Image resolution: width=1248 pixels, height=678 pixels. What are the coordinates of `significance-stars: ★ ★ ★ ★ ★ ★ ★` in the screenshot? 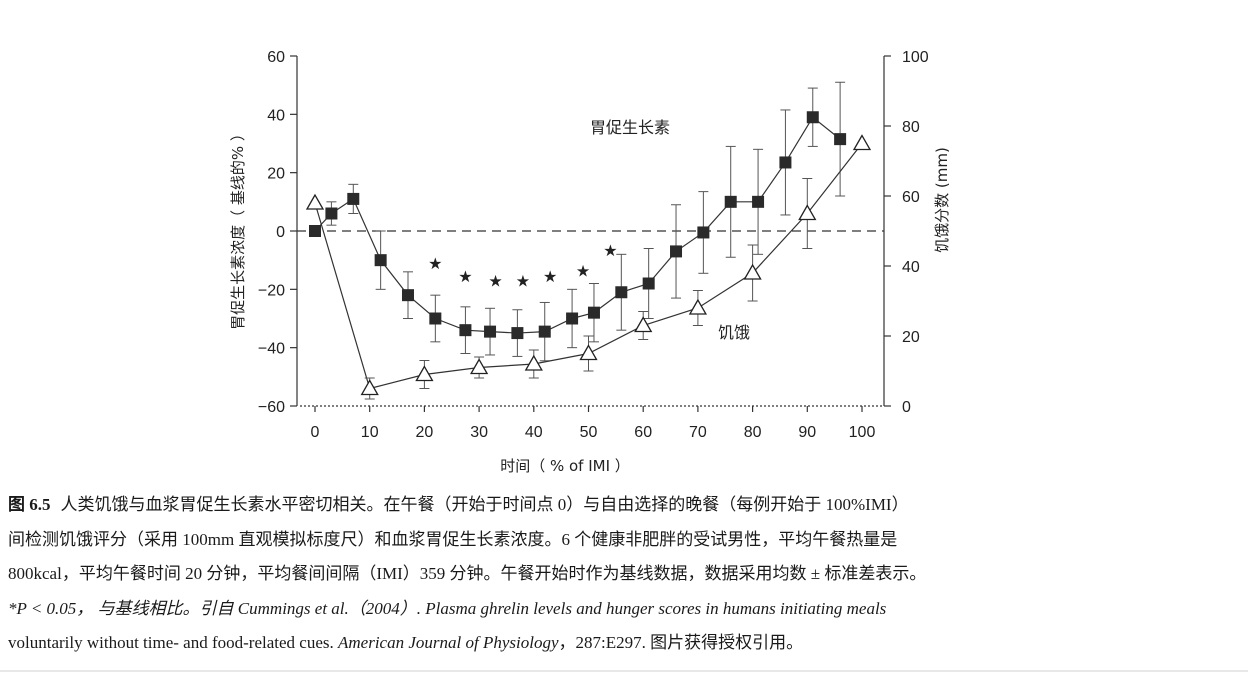 It's located at (522, 266).